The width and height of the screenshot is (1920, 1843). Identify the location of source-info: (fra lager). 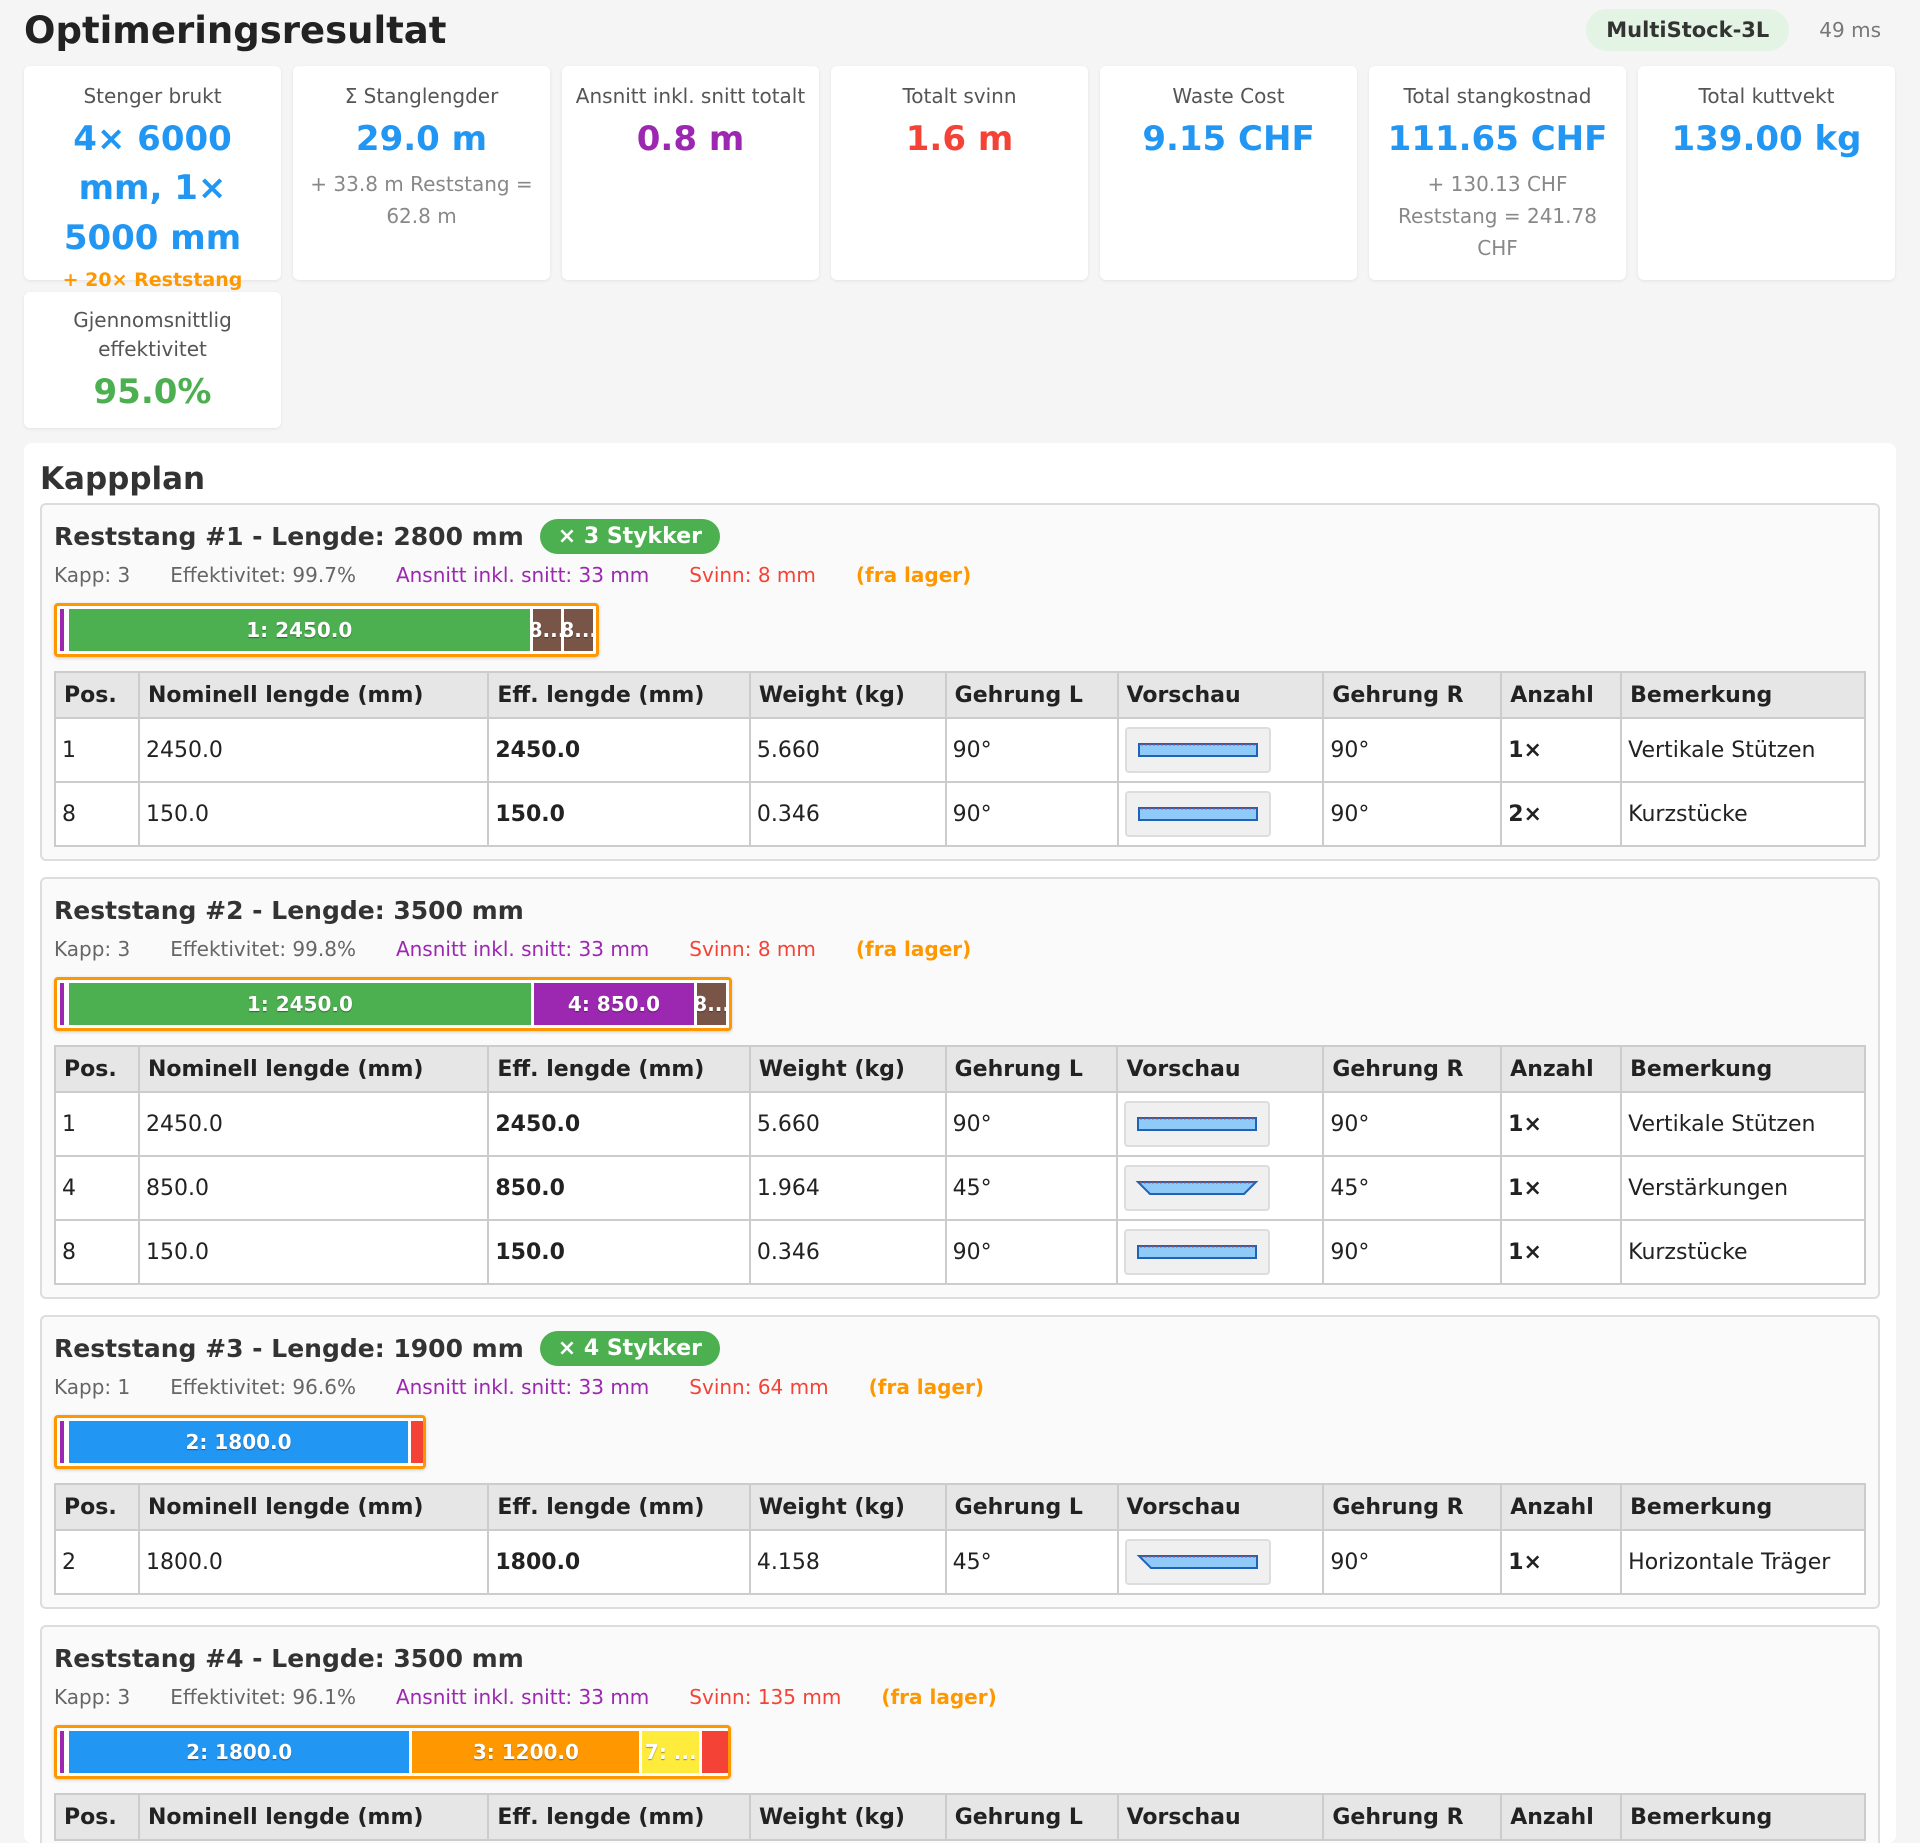
(926, 1387).